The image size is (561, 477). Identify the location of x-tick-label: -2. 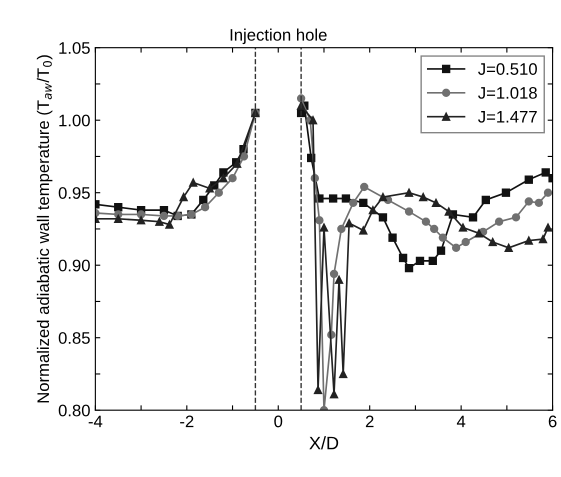
(187, 422).